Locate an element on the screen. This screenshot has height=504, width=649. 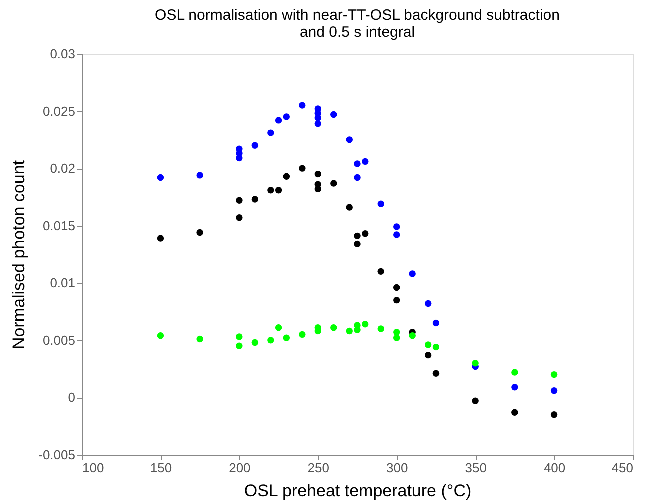
x-tick-label: 200 is located at coordinates (240, 468).